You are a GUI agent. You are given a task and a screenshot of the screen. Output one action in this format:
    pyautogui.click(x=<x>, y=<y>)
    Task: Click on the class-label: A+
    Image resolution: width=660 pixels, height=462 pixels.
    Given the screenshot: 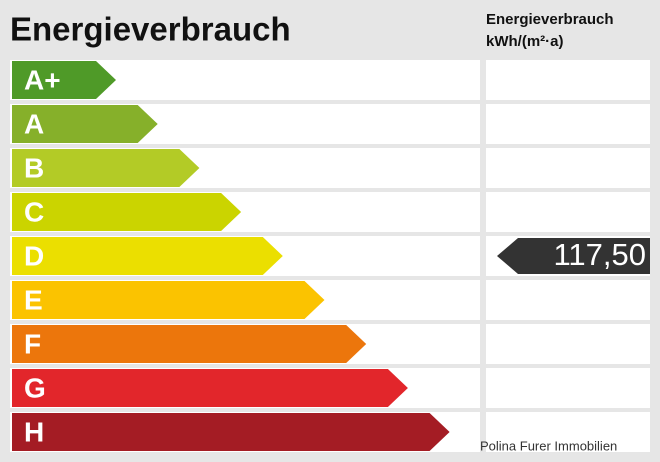 What is the action you would take?
    pyautogui.click(x=42, y=79)
    